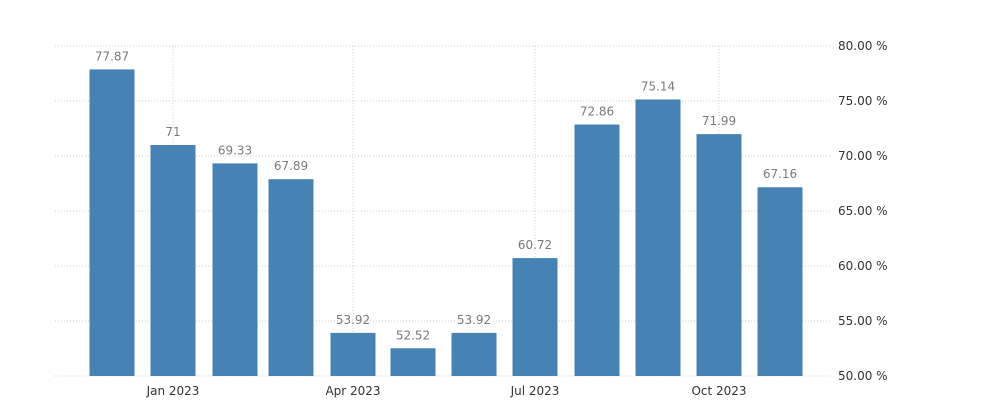 The width and height of the screenshot is (1000, 413). Describe the element at coordinates (352, 391) in the screenshot. I see `x-tick-label: Apr 2023` at that location.